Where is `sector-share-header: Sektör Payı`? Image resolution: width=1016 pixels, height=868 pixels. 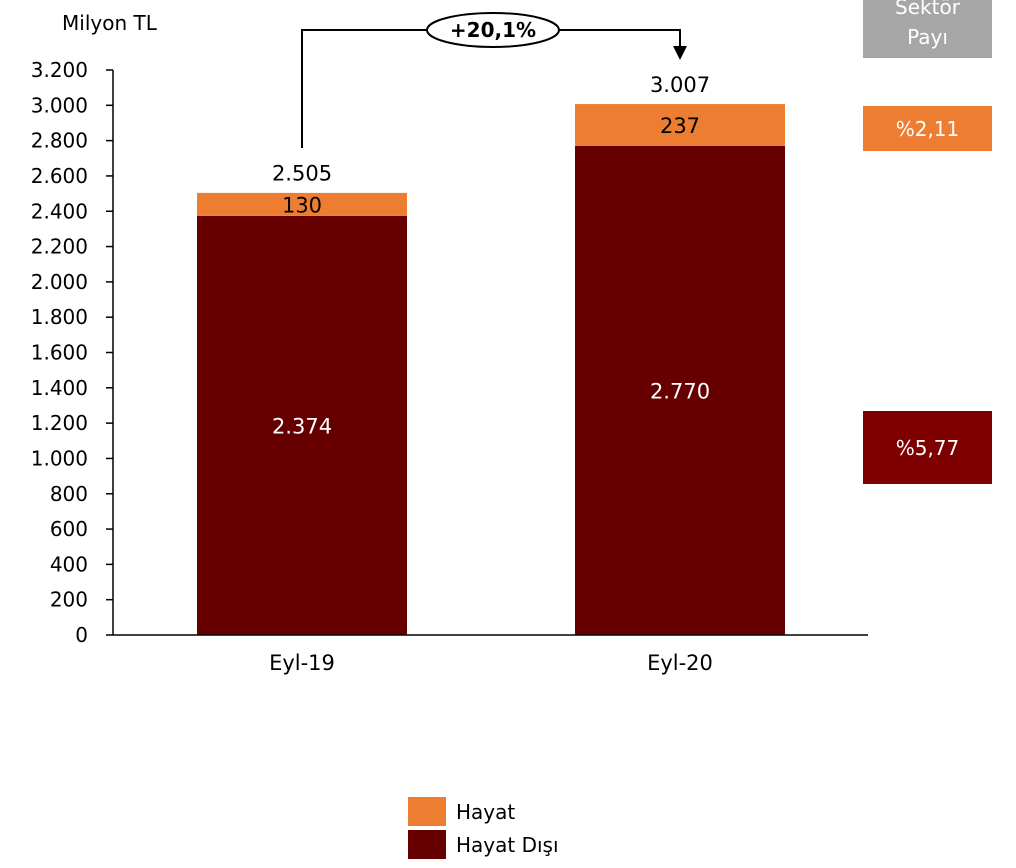 sector-share-header: Sektör Payı is located at coordinates (927, 29).